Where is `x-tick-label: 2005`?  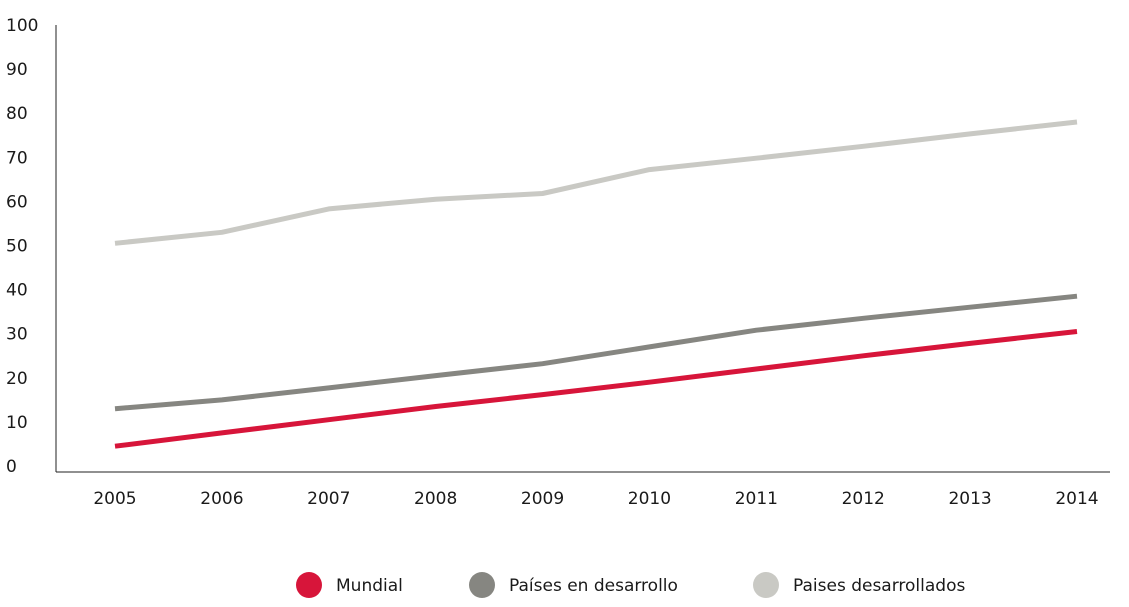 x-tick-label: 2005 is located at coordinates (114, 499).